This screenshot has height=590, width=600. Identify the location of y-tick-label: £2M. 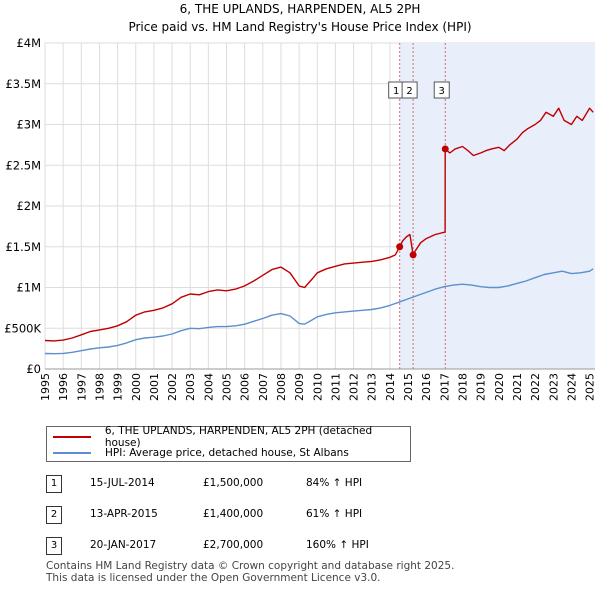
(28, 206).